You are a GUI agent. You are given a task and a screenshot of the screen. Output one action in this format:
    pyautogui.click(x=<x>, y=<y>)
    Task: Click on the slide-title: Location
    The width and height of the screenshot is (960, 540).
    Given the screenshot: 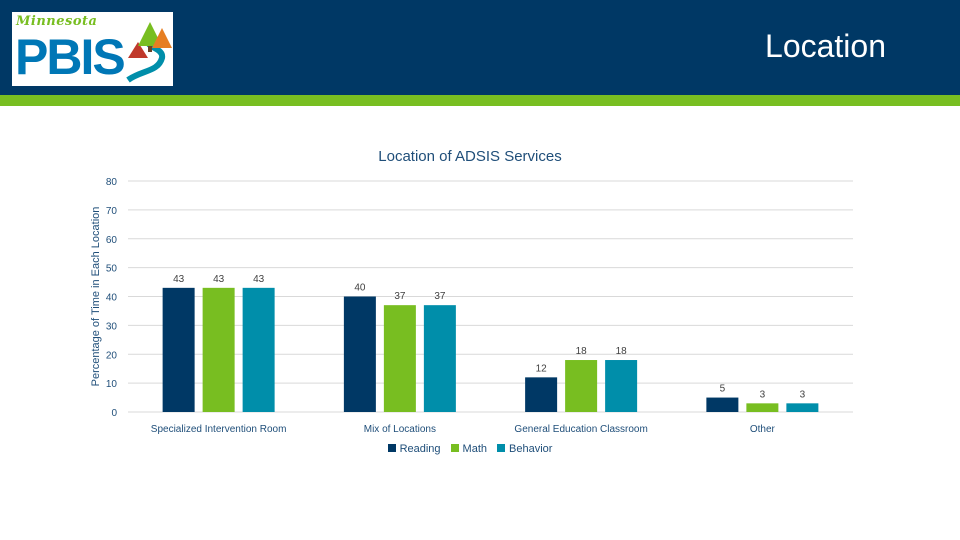 What is the action you would take?
    pyautogui.click(x=825, y=46)
    